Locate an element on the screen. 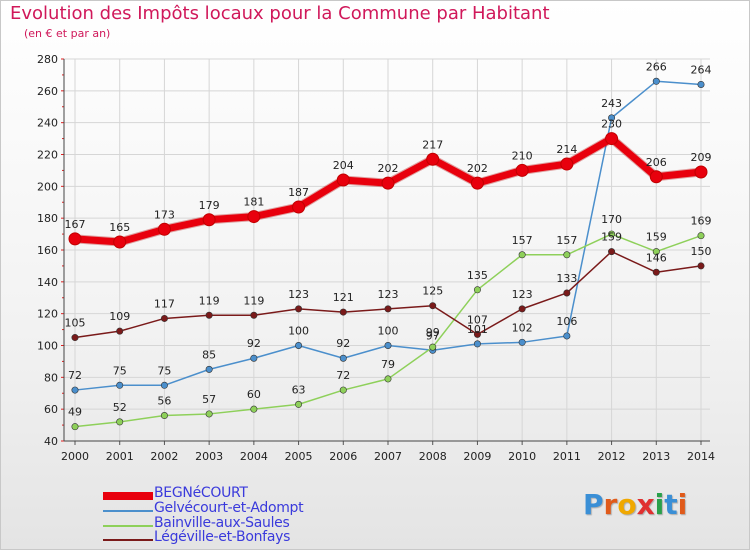  x-tick-label: 2006 is located at coordinates (343, 456).